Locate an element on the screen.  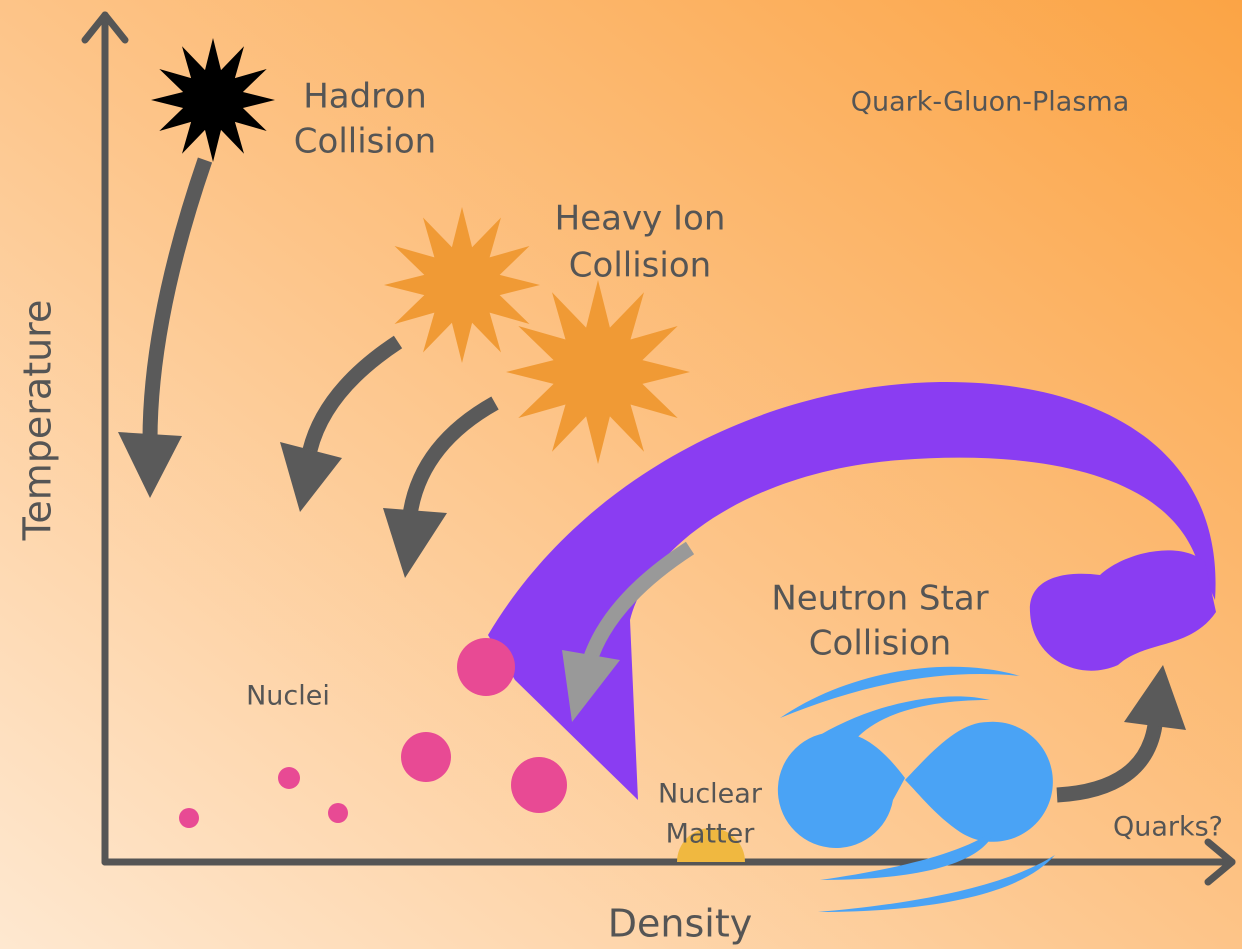
x-axis-label: Density is located at coordinates (680, 924).